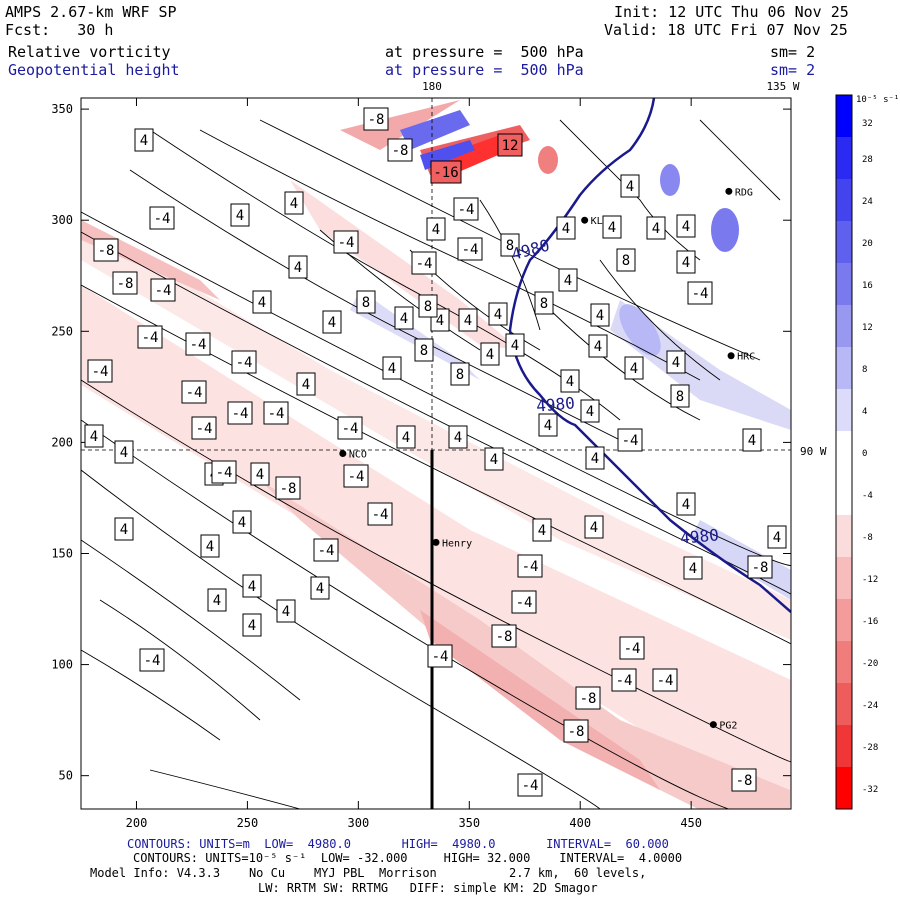 The width and height of the screenshot is (900, 900). Describe the element at coordinates (670, 180) in the screenshot. I see `positive-vorticity-core` at that location.